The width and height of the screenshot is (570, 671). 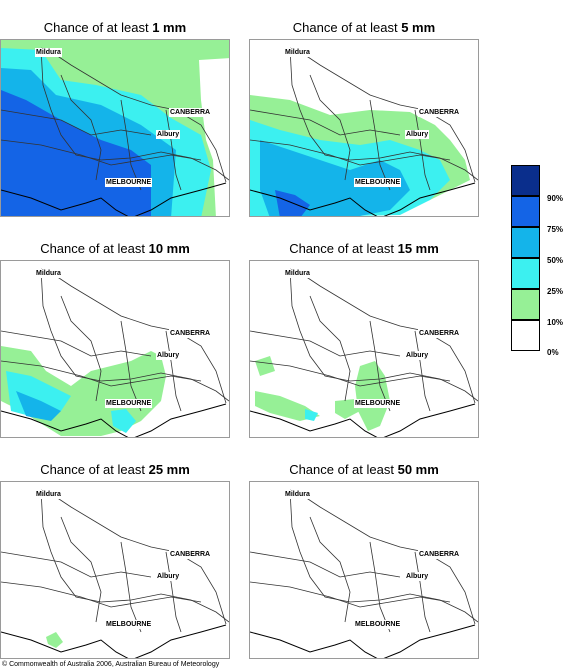 I want to click on legend-label-0: 0%, so click(x=553, y=352).